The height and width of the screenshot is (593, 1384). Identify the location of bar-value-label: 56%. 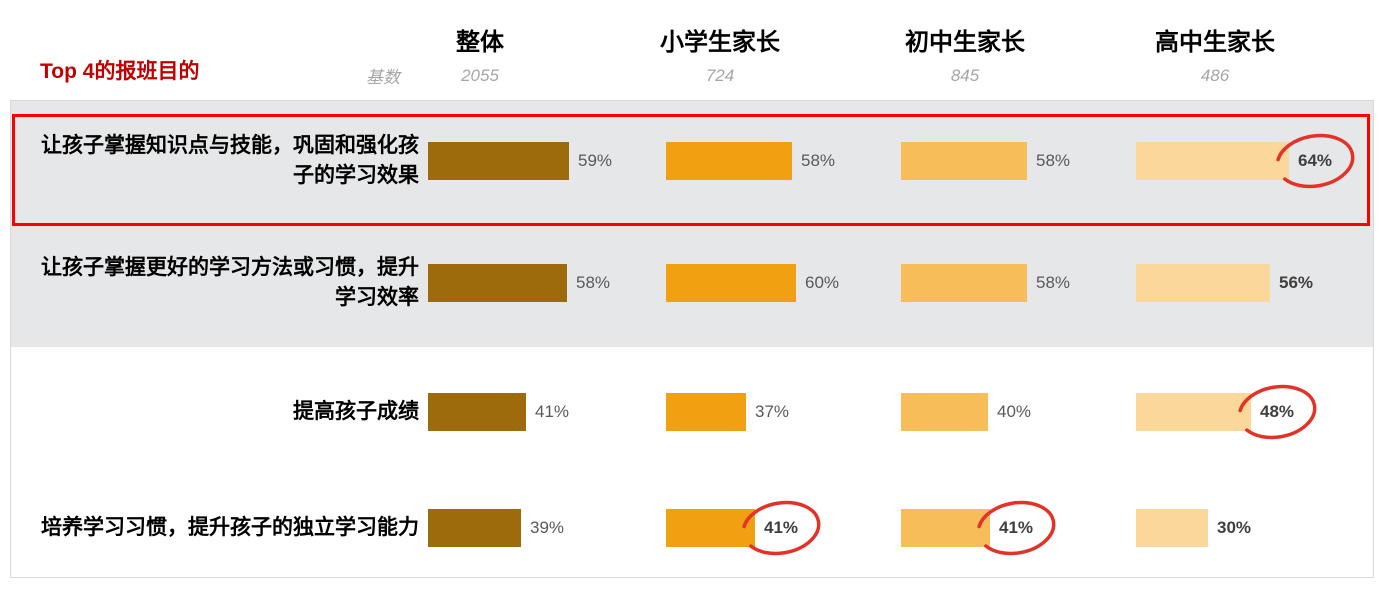
(1296, 282).